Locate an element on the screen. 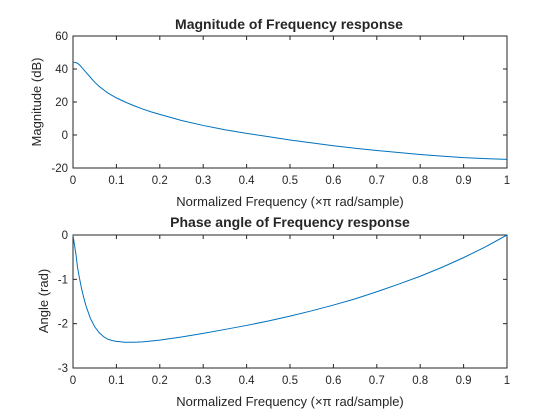 Image resolution: width=560 pixels, height=420 pixels. magnitude-x-tick-label: 0.4 is located at coordinates (247, 181).